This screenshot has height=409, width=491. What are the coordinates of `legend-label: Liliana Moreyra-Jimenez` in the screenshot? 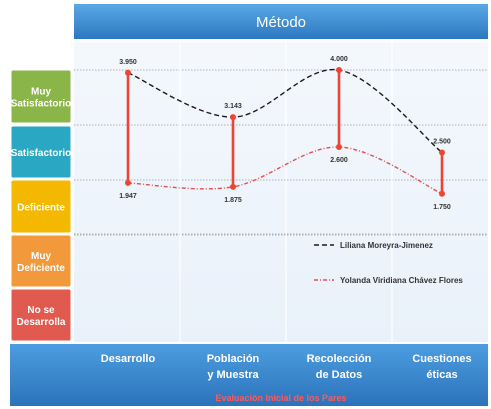 It's located at (386, 245).